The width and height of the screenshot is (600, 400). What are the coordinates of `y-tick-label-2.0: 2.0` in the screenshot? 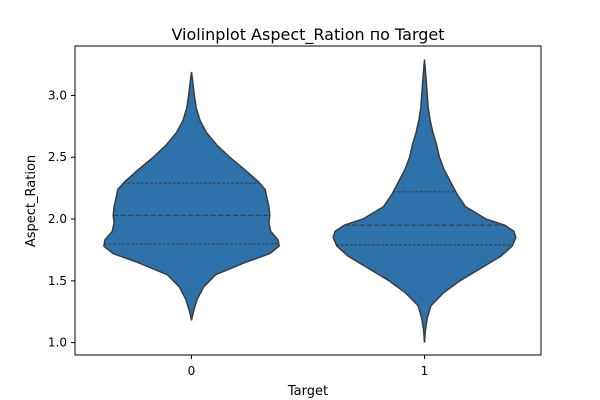 It's located at (57, 219).